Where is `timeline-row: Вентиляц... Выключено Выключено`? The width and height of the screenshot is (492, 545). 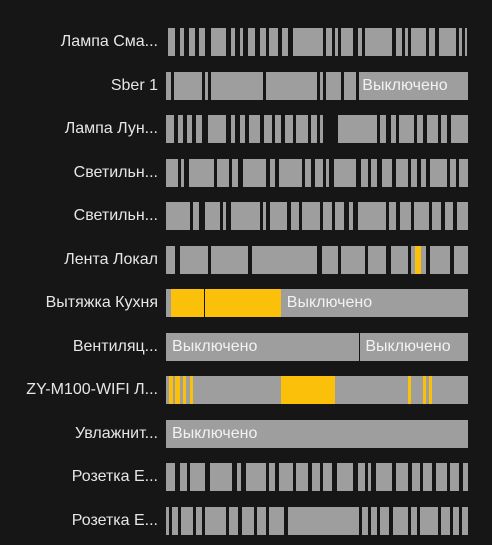
timeline-row: Вентиляц... Выключено Выключено is located at coordinates (246, 347).